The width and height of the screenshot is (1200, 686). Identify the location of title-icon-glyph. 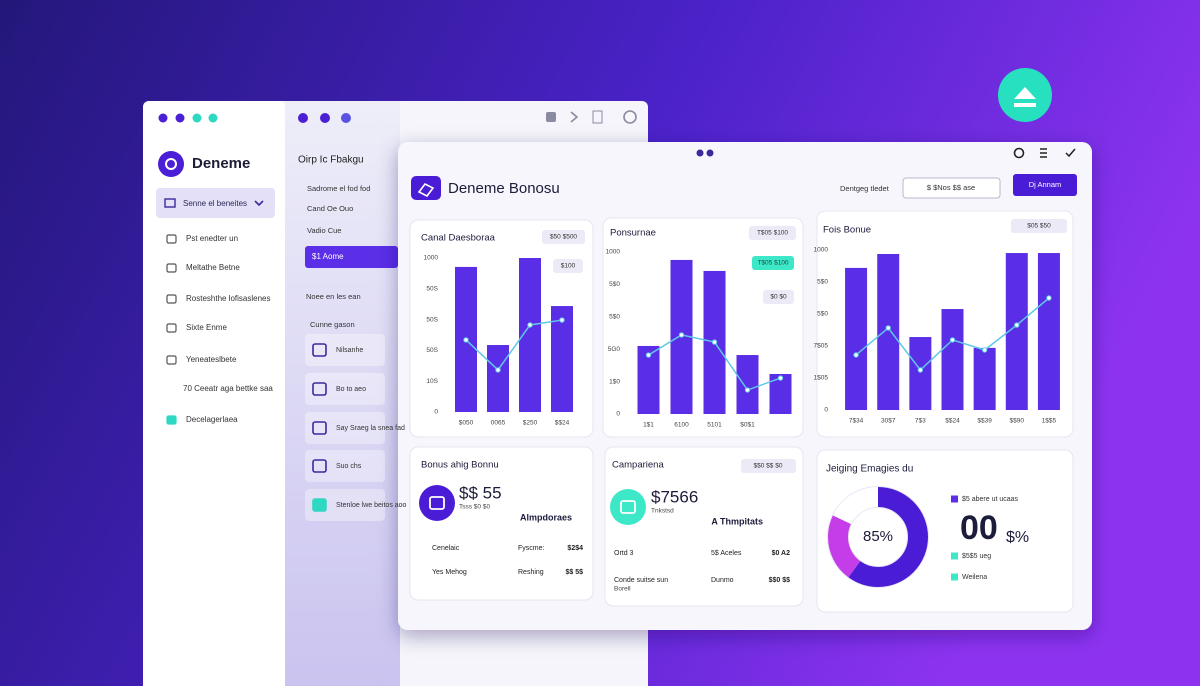
(426, 190).